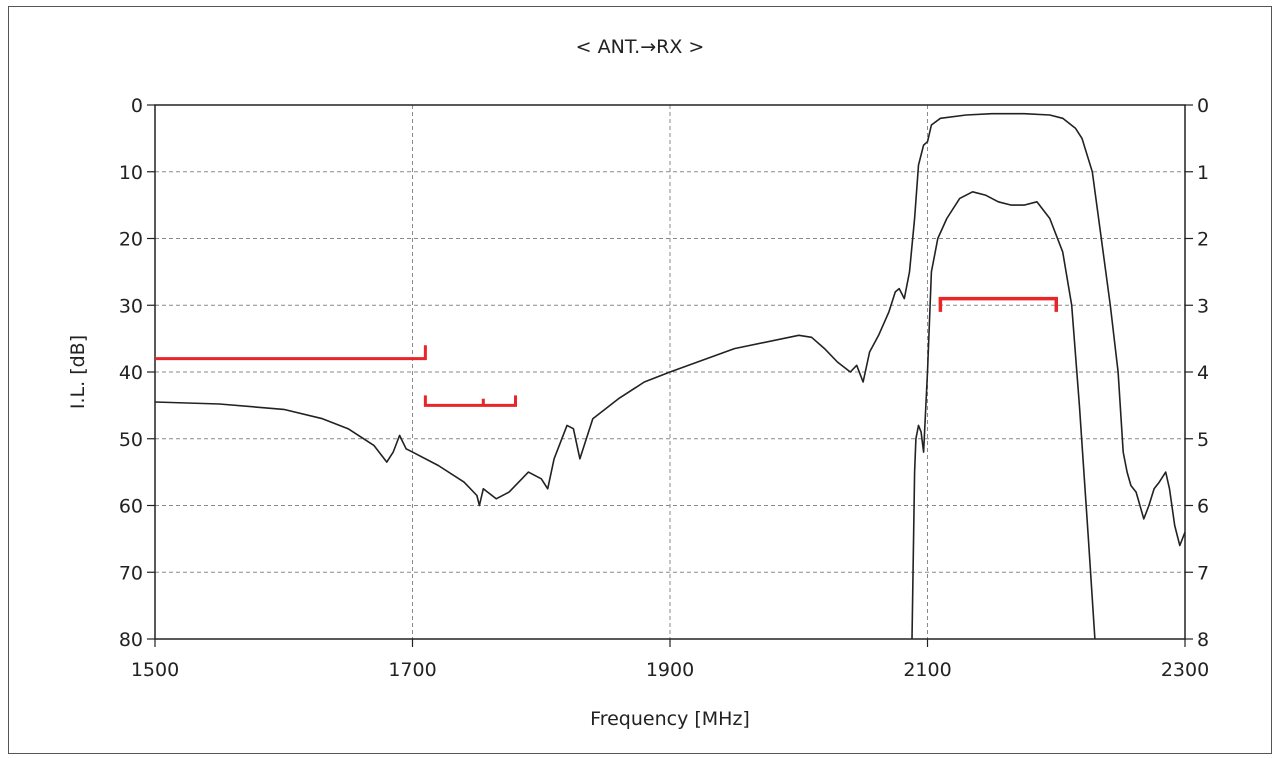  I want to click on y-left-tick-label: 80, so click(131, 640).